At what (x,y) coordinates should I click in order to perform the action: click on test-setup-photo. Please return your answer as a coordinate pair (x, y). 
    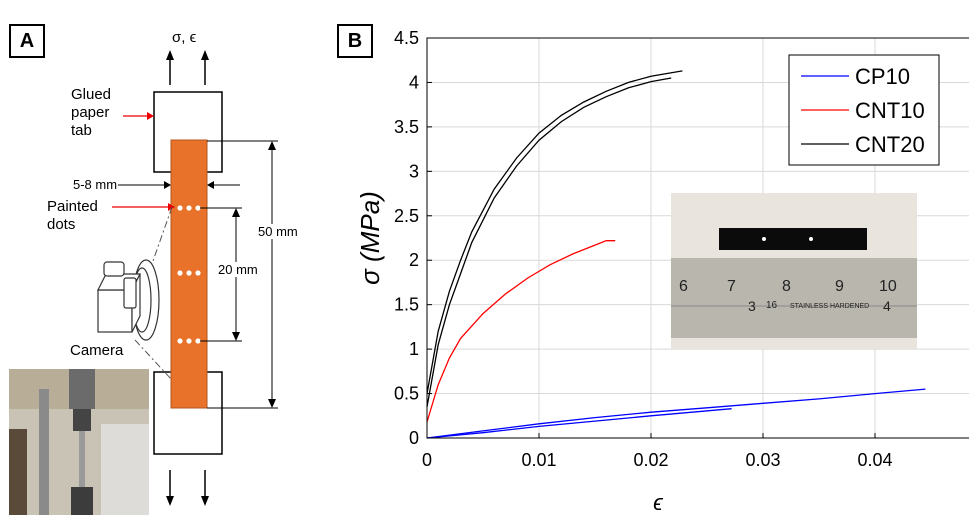
    Looking at the image, I should click on (79, 442).